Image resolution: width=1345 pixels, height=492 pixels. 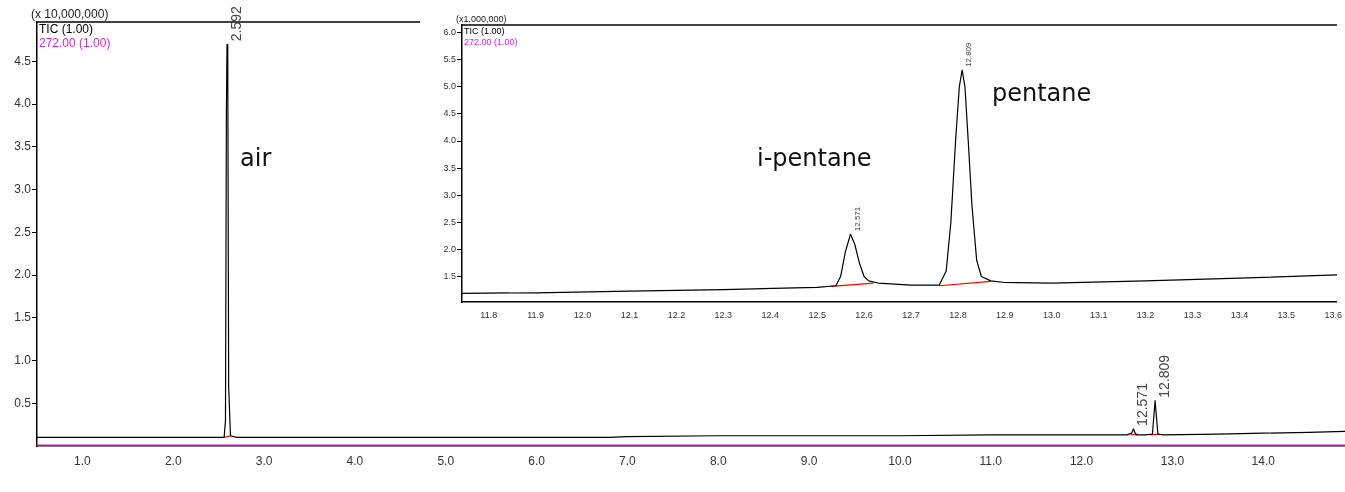 I want to click on y-tick-label: 0.5, so click(x=23, y=402).